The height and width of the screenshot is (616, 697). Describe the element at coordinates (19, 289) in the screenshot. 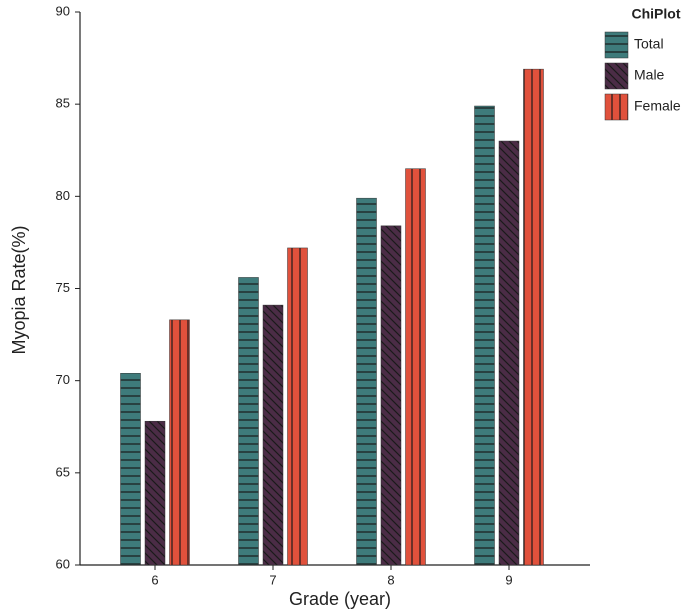

I see `y-axis-title: Myopia Rate(%)` at that location.